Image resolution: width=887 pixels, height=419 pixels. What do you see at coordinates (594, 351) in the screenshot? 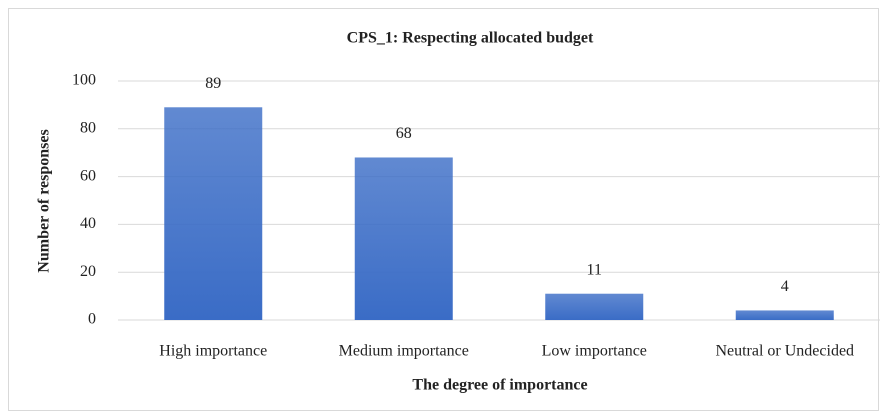
I see `x-tick-label: Low importance` at bounding box center [594, 351].